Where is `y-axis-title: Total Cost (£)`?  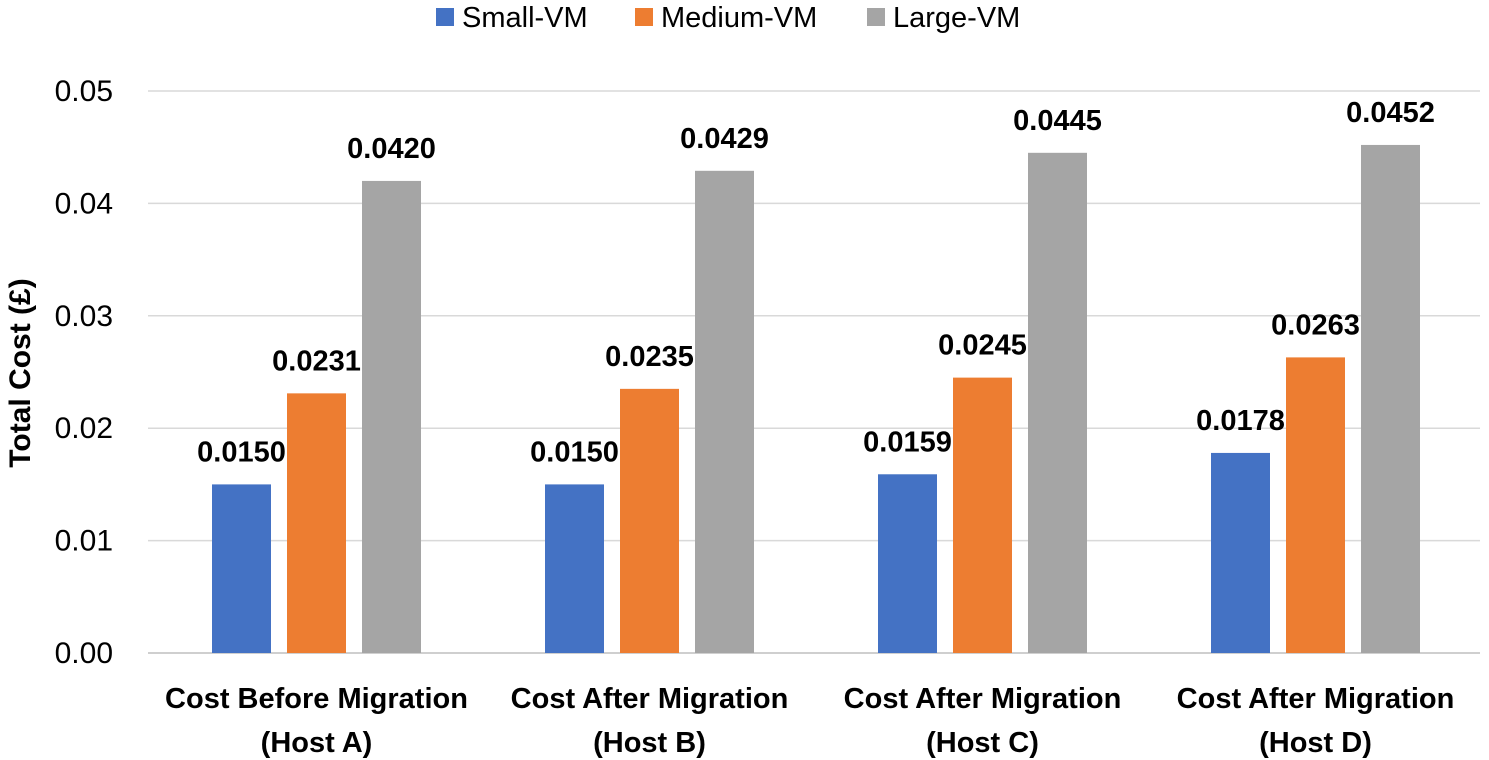 y-axis-title: Total Cost (£) is located at coordinates (20, 372).